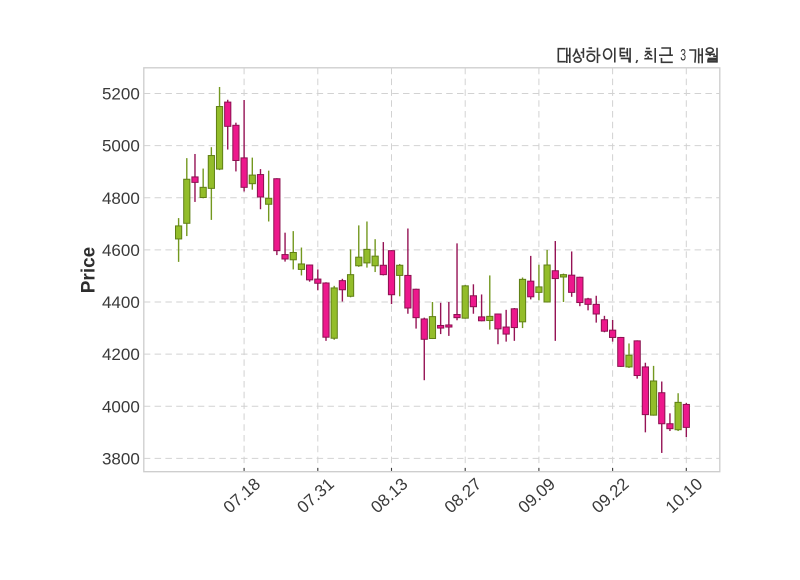  What do you see at coordinates (121, 198) in the screenshot?
I see `svg-text: 4800` at bounding box center [121, 198].